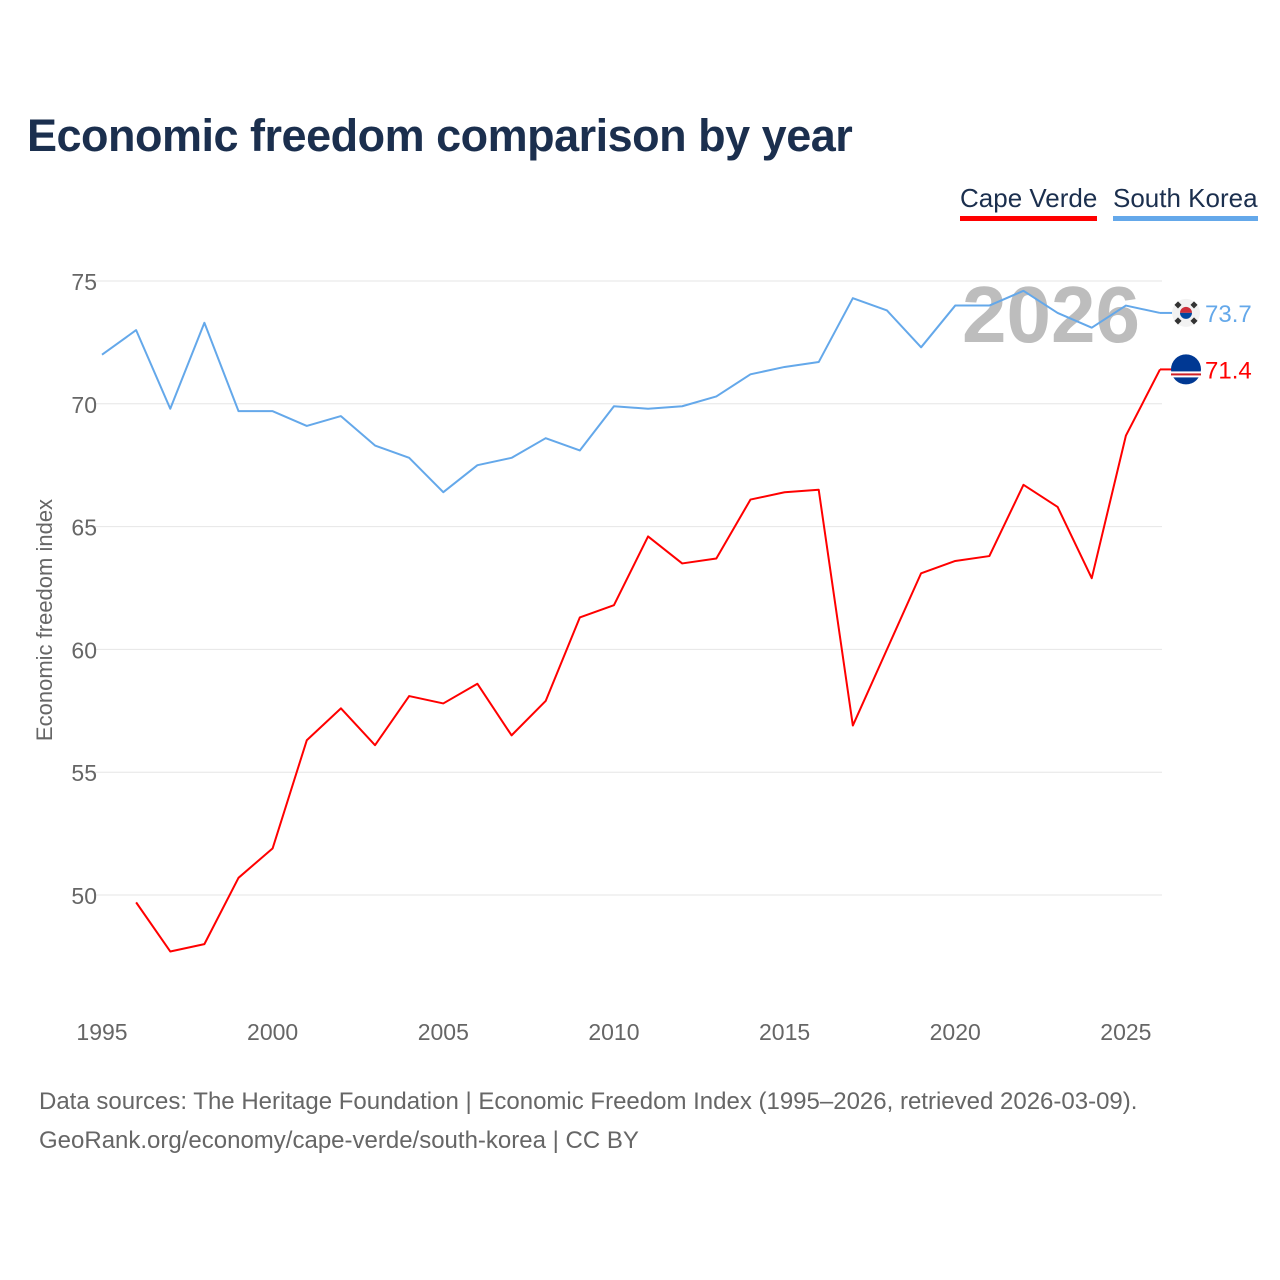  What do you see at coordinates (1186, 374) in the screenshot?
I see `flag-stripe` at bounding box center [1186, 374].